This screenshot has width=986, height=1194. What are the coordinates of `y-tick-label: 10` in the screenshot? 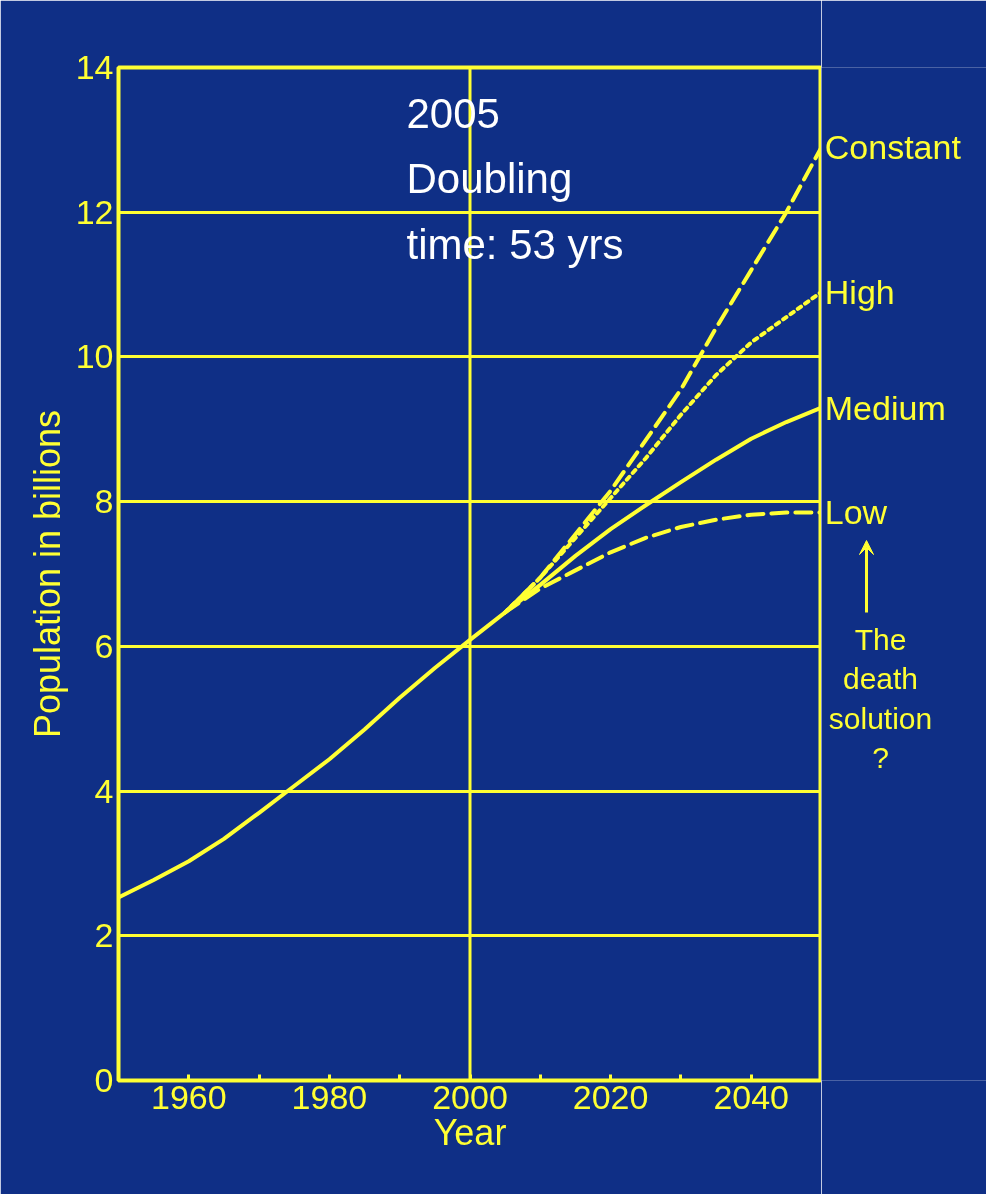 It's located at (94, 356).